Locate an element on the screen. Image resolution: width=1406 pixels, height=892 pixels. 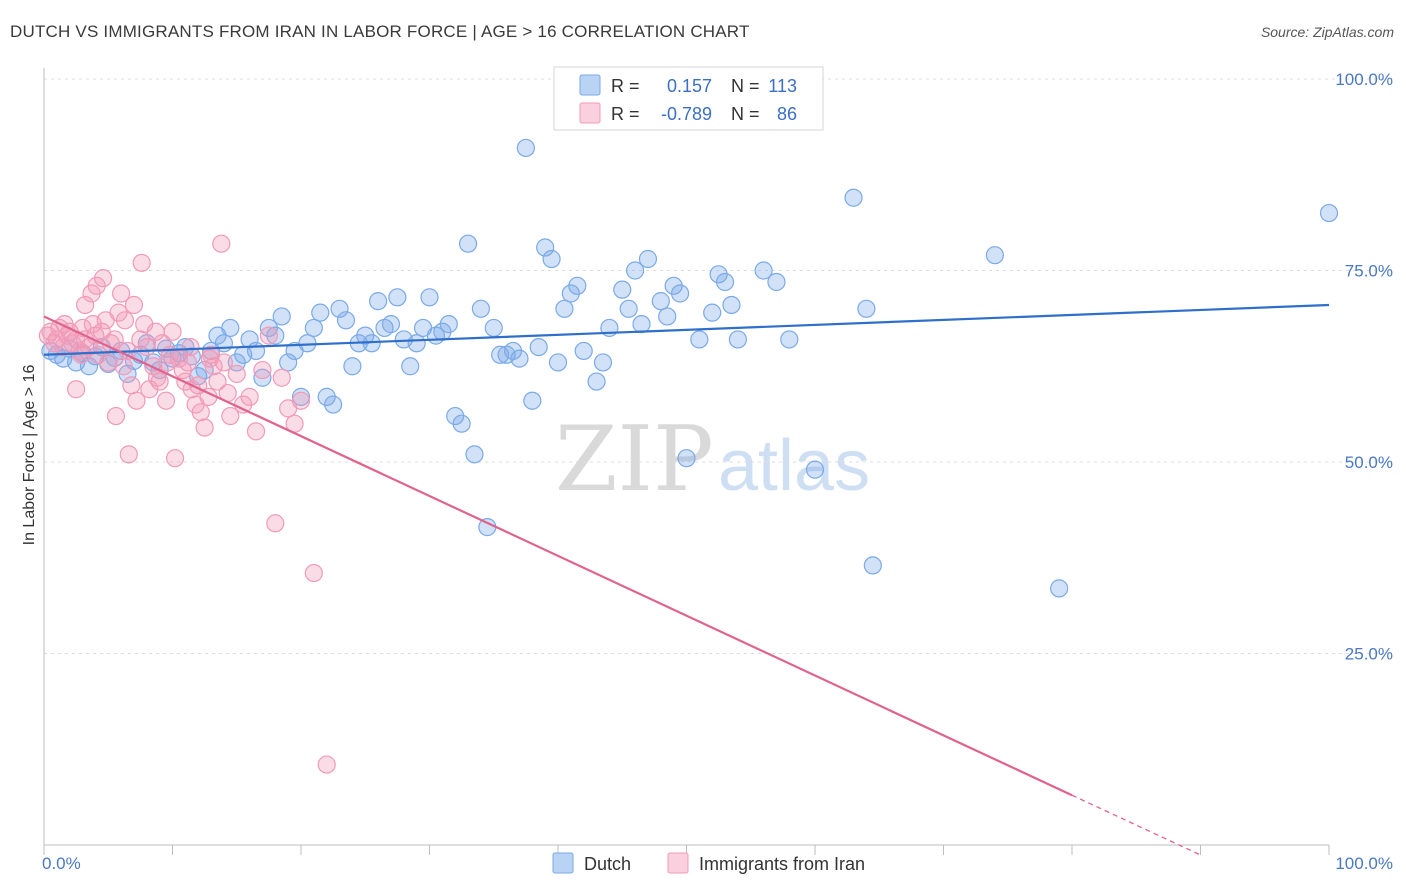
legend-swatch-dutch is located at coordinates (590, 85).